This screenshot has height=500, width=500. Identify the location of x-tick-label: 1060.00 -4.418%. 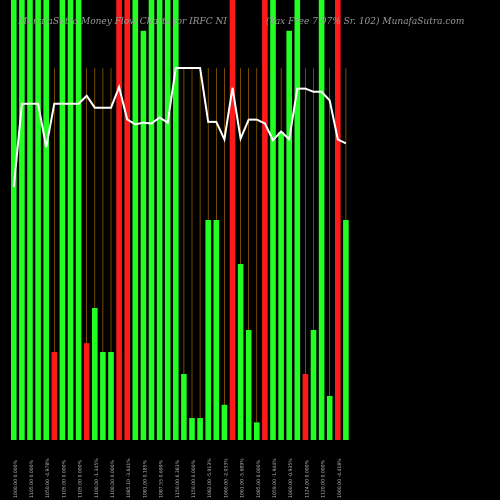
(340, 478).